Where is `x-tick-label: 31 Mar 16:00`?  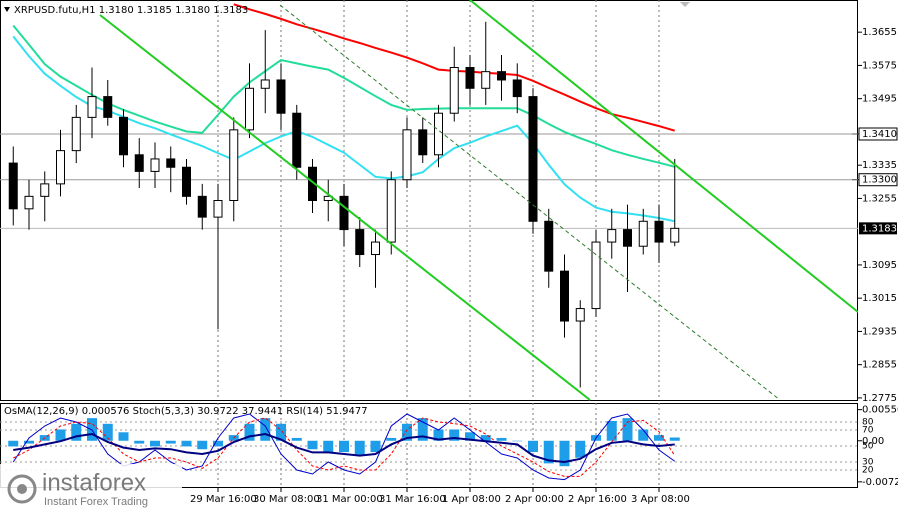 x-tick-label: 31 Mar 16:00 is located at coordinates (412, 499).